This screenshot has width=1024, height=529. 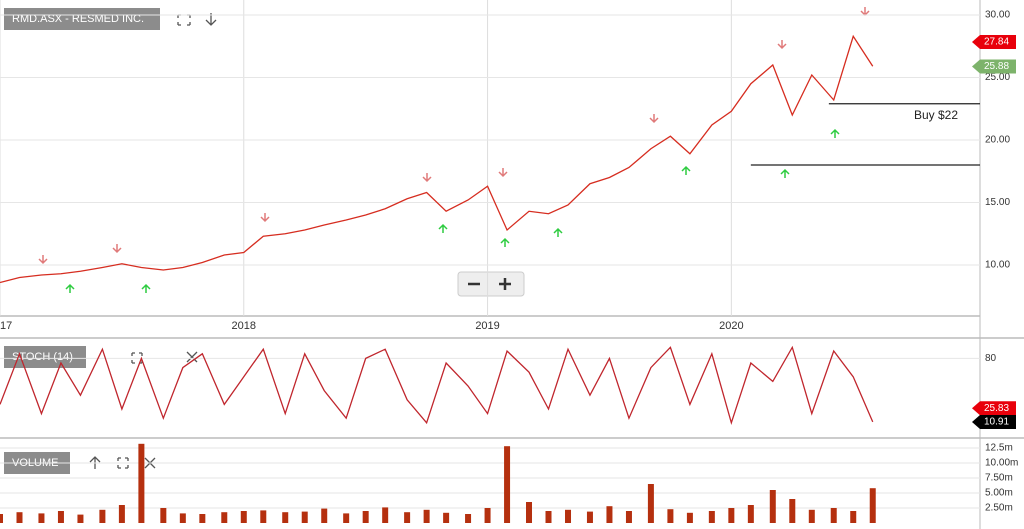 What do you see at coordinates (999, 508) in the screenshot?
I see `y-tick-label: 2.50m` at bounding box center [999, 508].